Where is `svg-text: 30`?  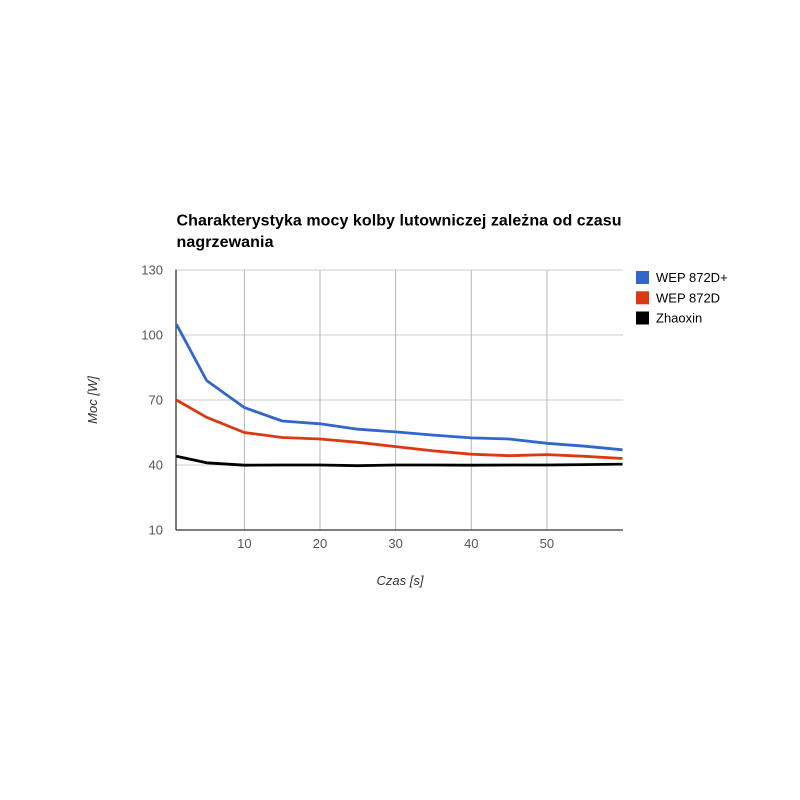
svg-text: 30 is located at coordinates (395, 543).